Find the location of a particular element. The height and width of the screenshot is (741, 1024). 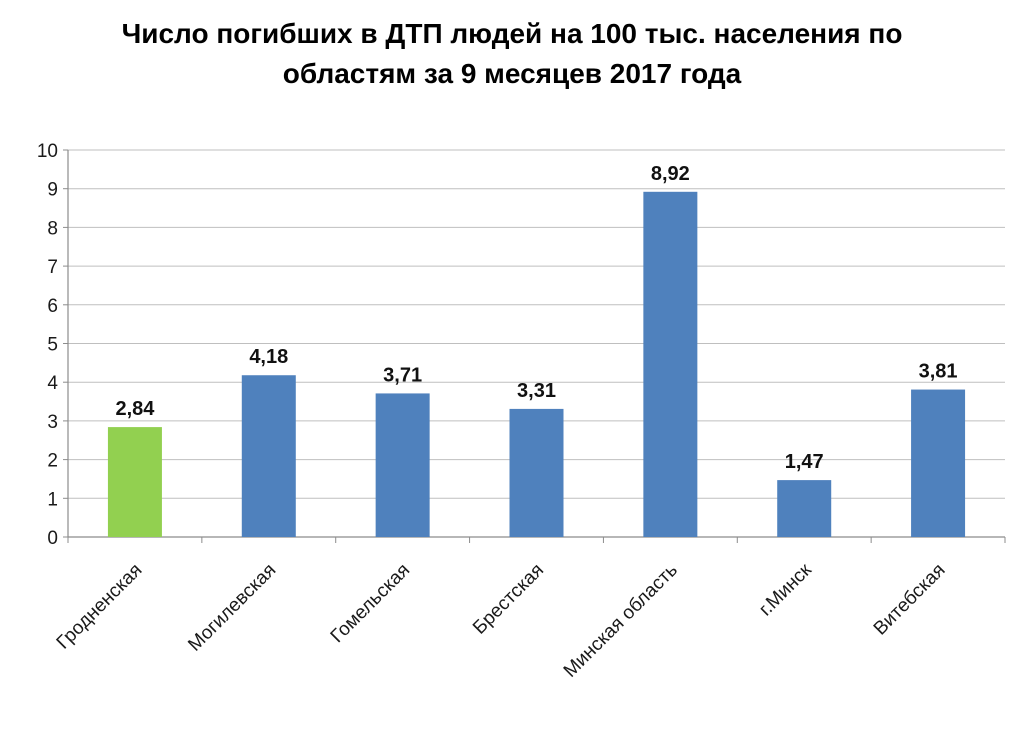

data-label: 3,71 is located at coordinates (402, 375).